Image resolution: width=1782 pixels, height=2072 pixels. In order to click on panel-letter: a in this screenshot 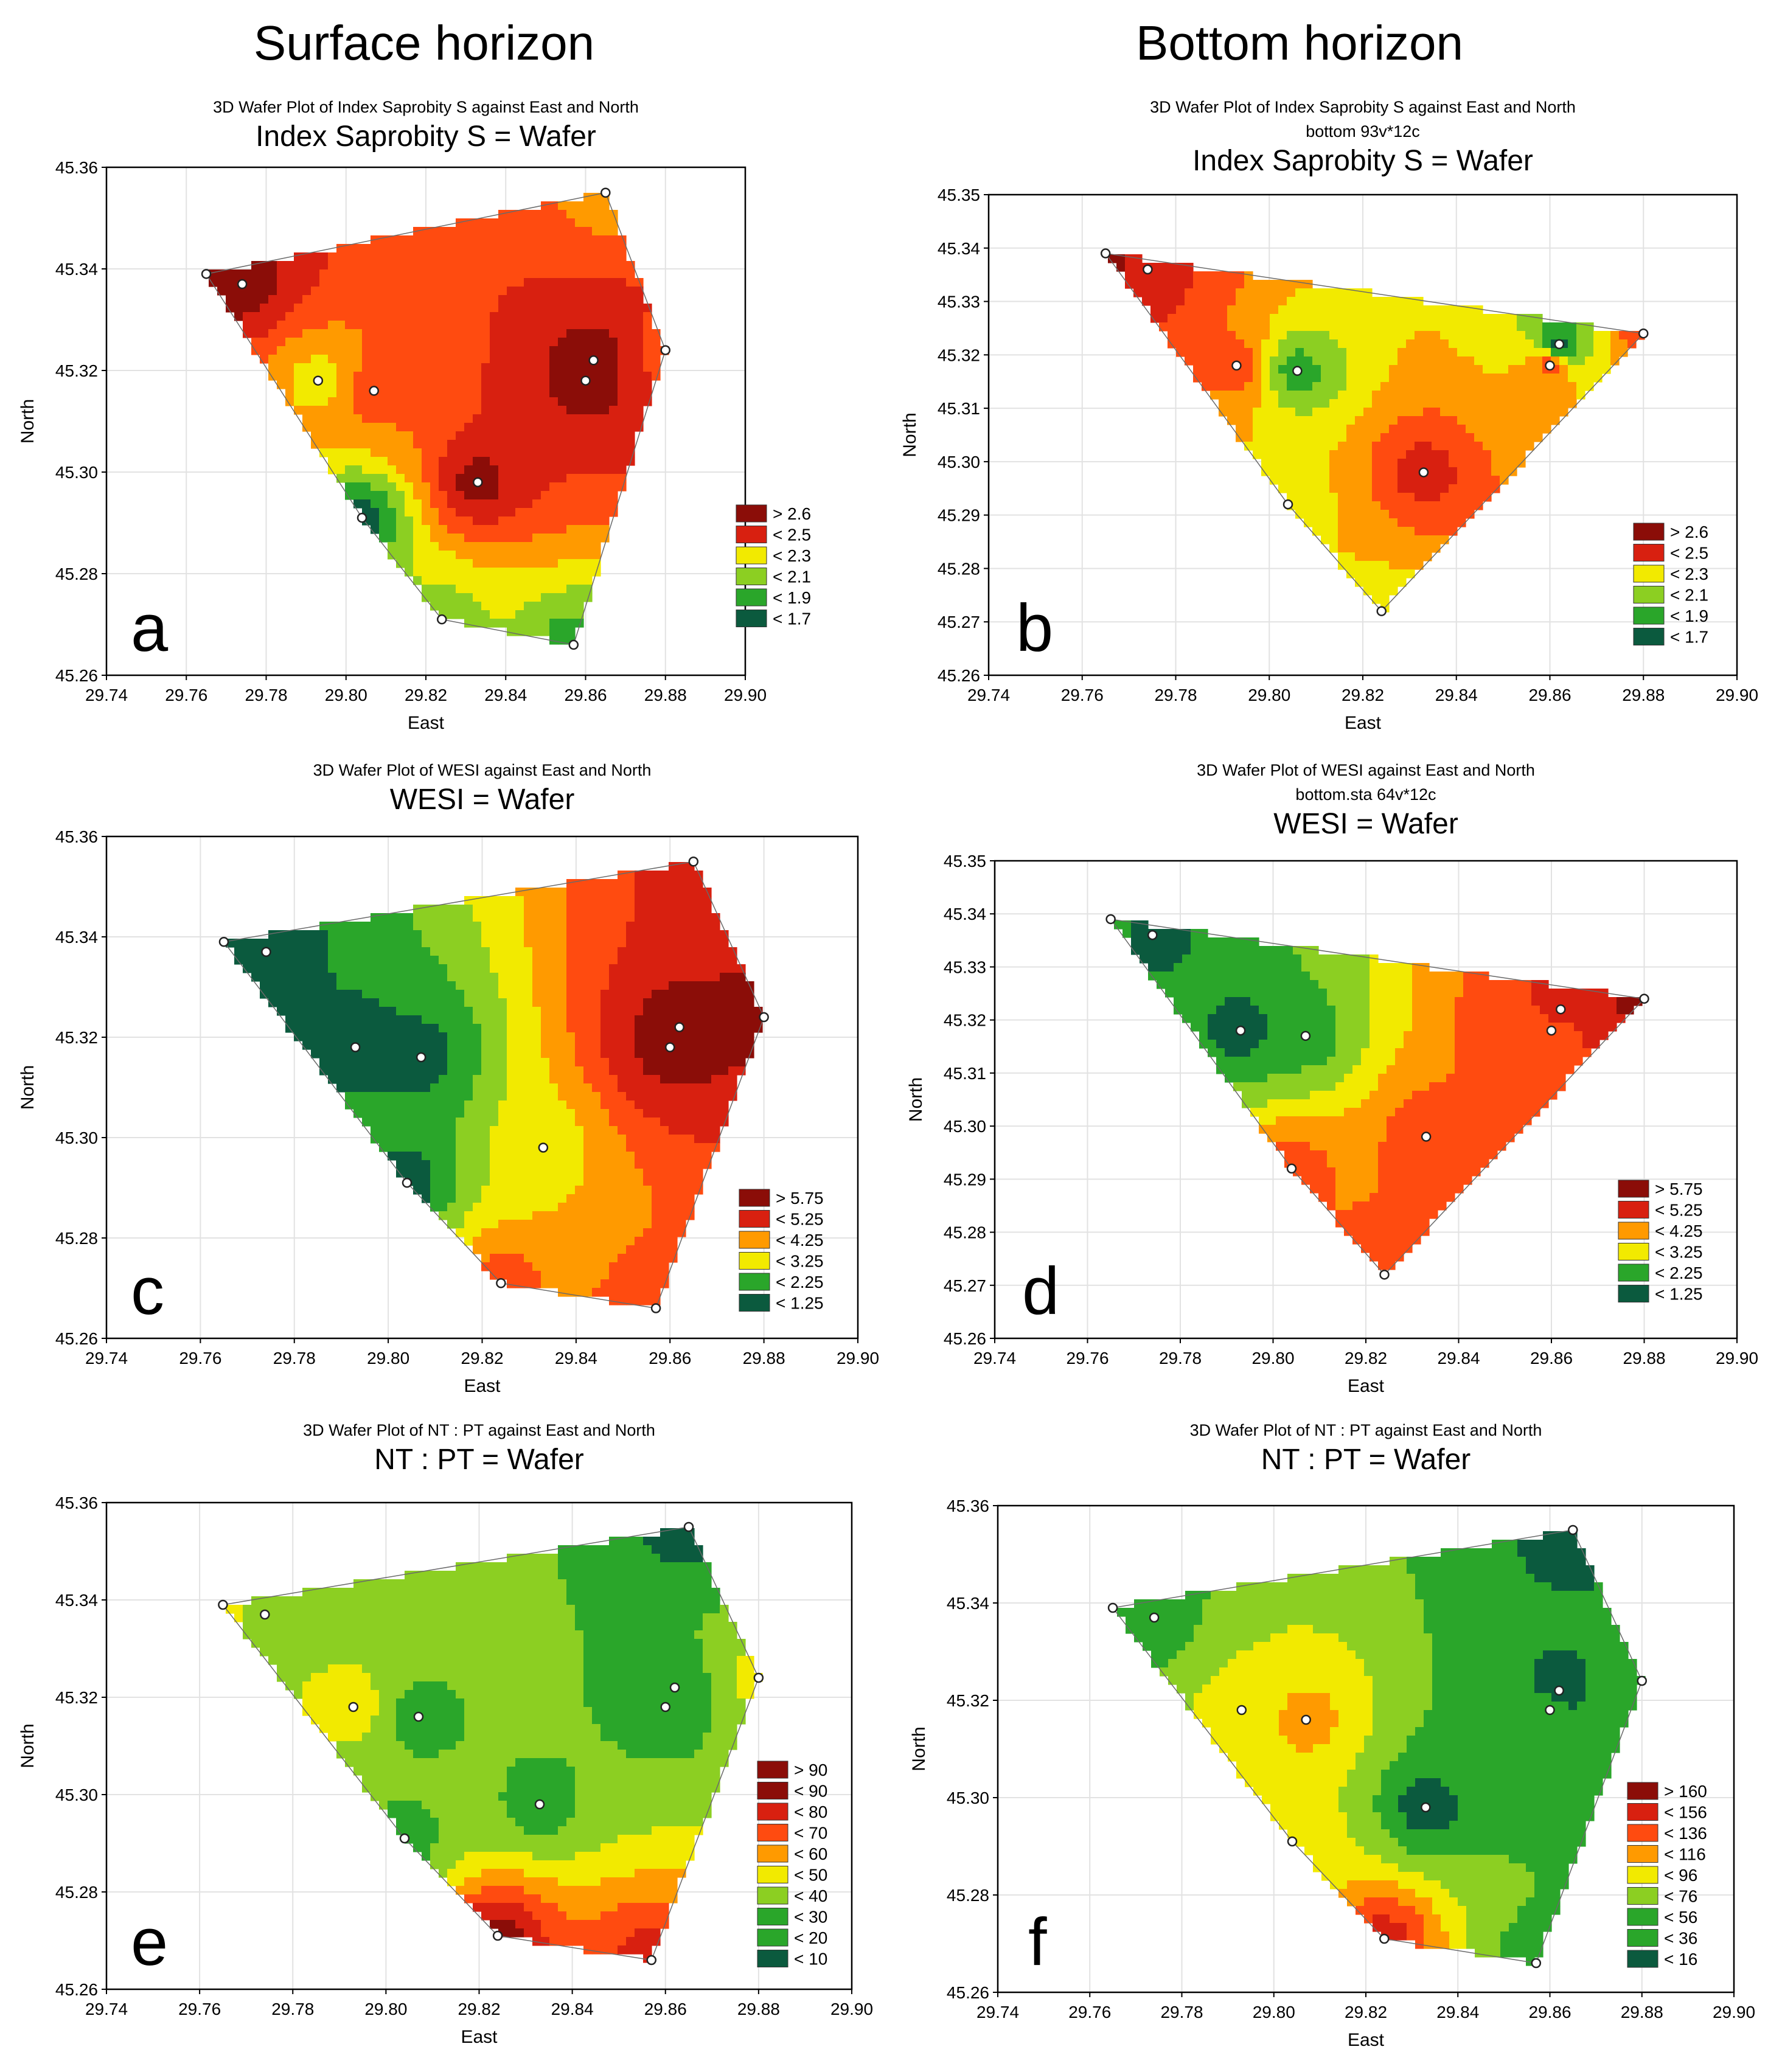, I will do `click(150, 628)`.